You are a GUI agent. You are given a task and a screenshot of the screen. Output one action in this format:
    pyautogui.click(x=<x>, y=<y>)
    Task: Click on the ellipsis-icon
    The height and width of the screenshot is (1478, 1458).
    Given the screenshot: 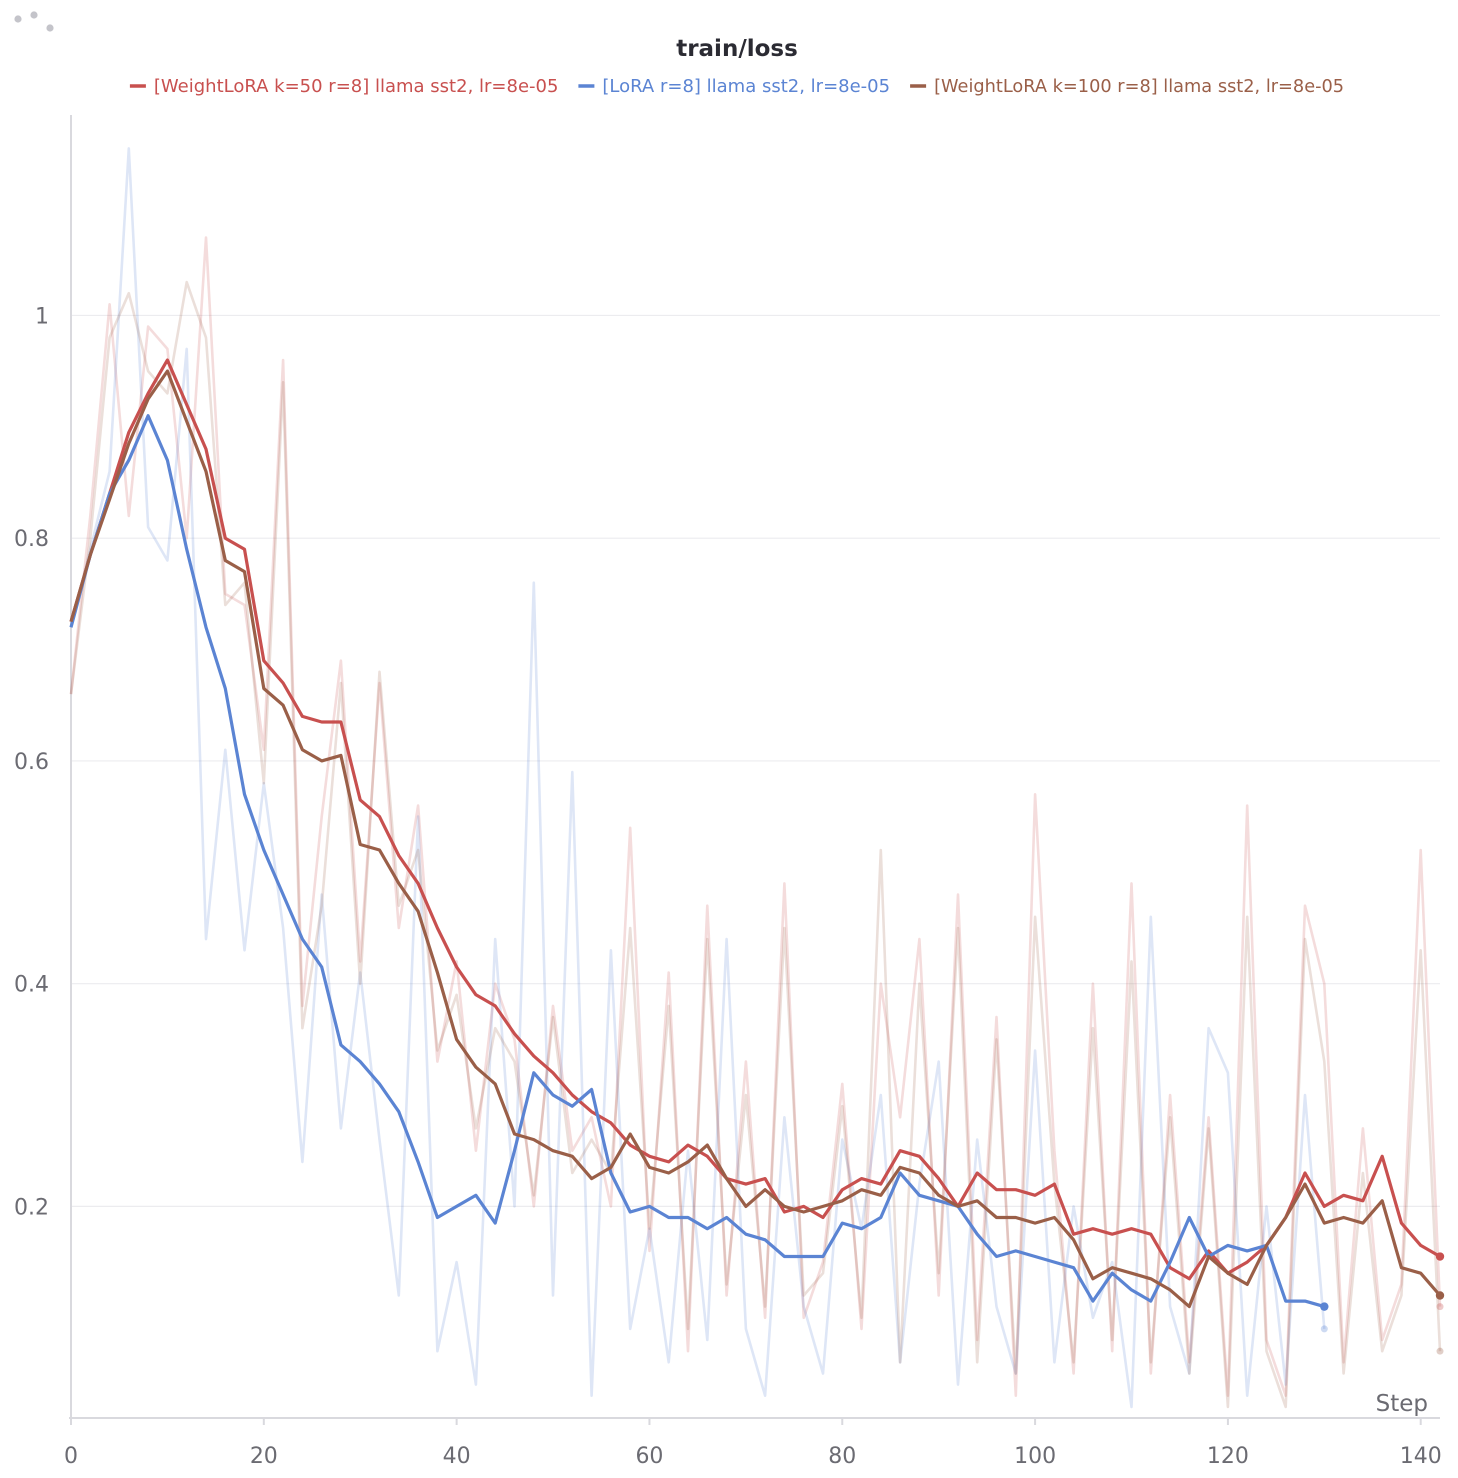 What is the action you would take?
    pyautogui.click(x=35, y=23)
    